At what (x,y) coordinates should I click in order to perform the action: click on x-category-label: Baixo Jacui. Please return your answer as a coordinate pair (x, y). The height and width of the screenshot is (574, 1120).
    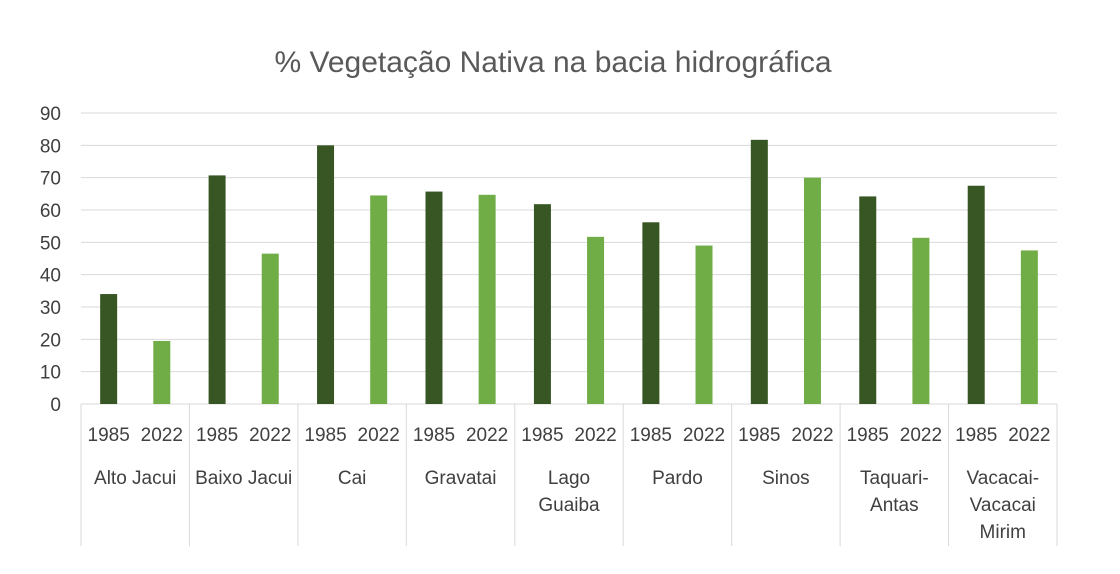
    Looking at the image, I should click on (243, 478).